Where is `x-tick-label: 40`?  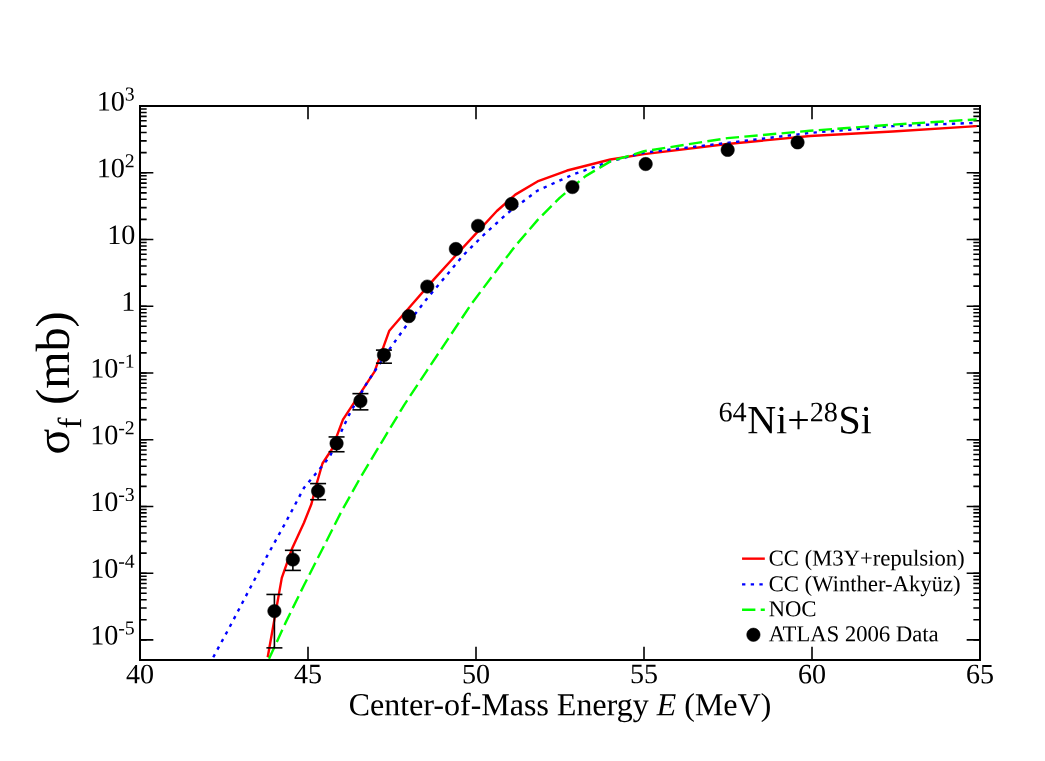
x-tick-label: 40 is located at coordinates (139, 674).